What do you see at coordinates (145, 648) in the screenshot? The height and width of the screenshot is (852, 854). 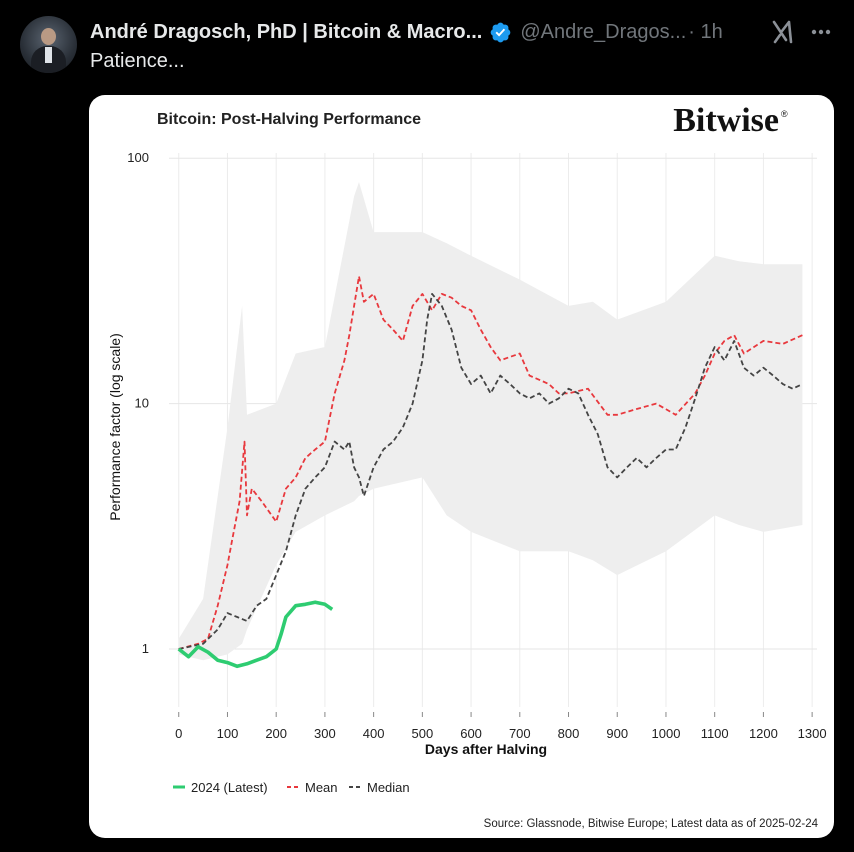 I see `y-tick-label: 1` at bounding box center [145, 648].